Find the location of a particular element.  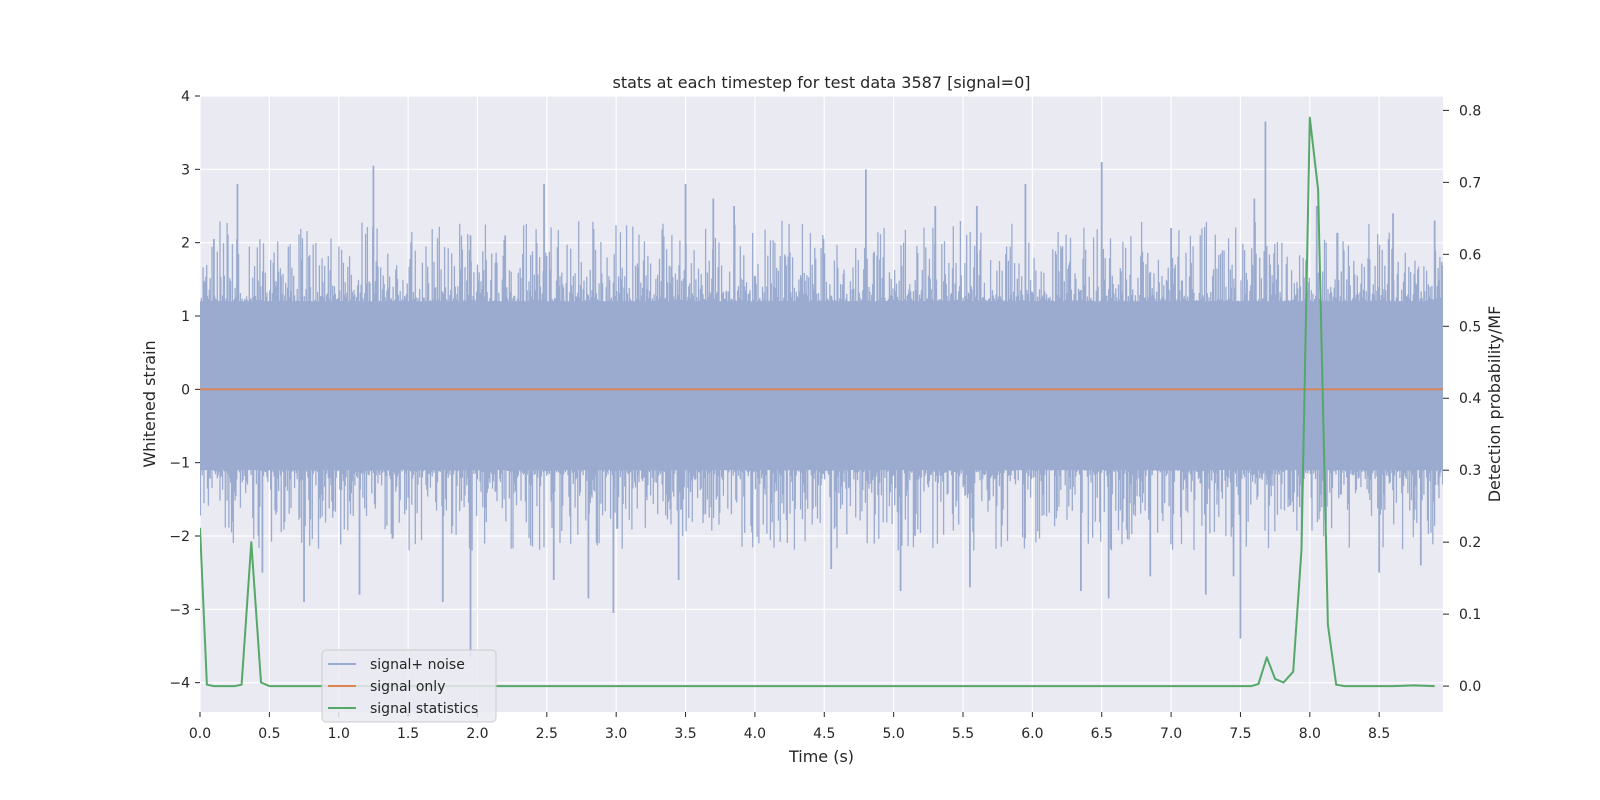

x-tick-label: 5.0 is located at coordinates (894, 734).